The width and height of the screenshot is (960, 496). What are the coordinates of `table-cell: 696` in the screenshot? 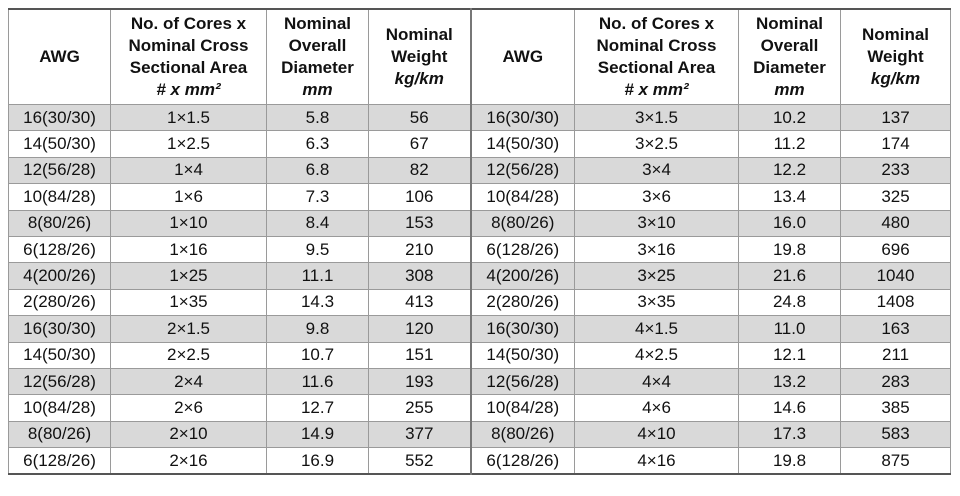 It's located at (895, 249).